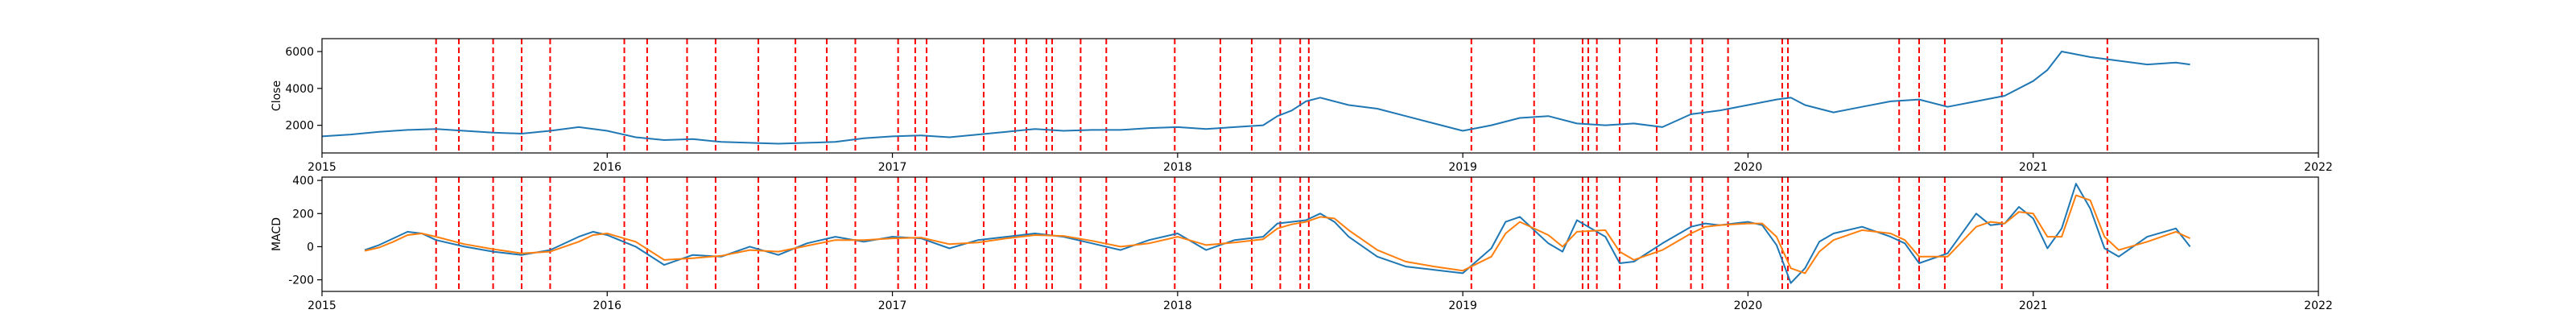 The width and height of the screenshot is (2576, 322). I want to click on y-tick-label: 200, so click(303, 214).